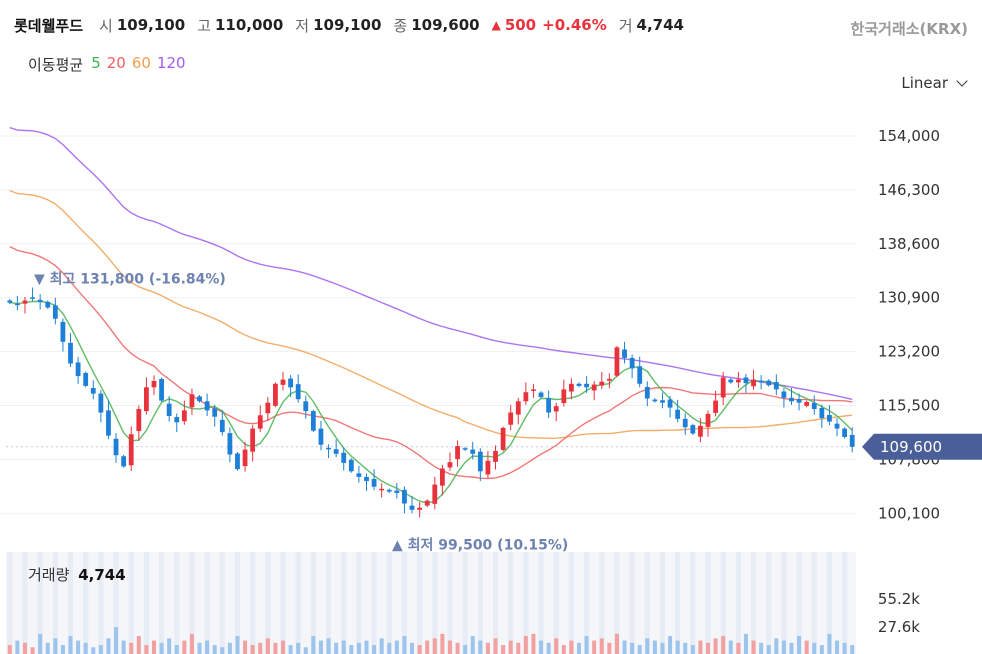 The height and width of the screenshot is (654, 982). Describe the element at coordinates (249, 25) in the screenshot. I see `high-value: 110,000` at that location.